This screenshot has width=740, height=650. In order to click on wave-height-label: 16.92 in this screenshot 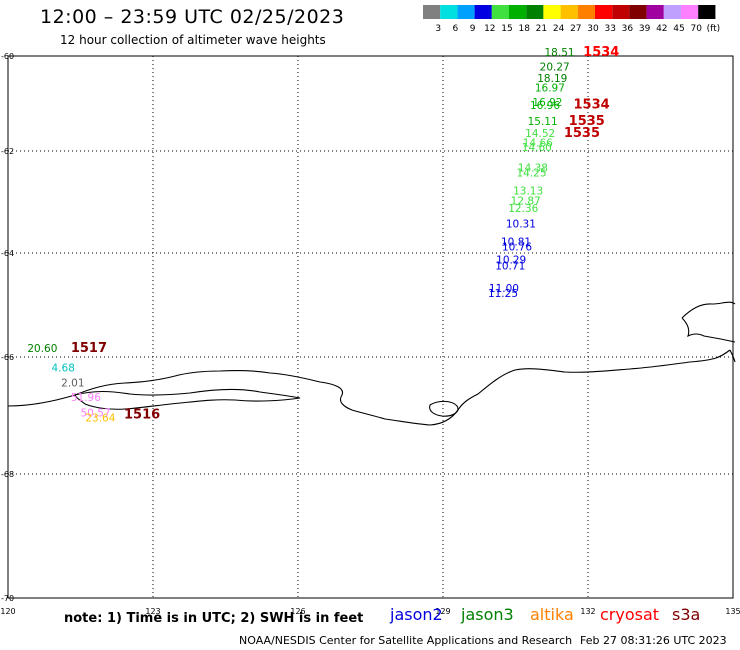, I will do `click(547, 103)`.